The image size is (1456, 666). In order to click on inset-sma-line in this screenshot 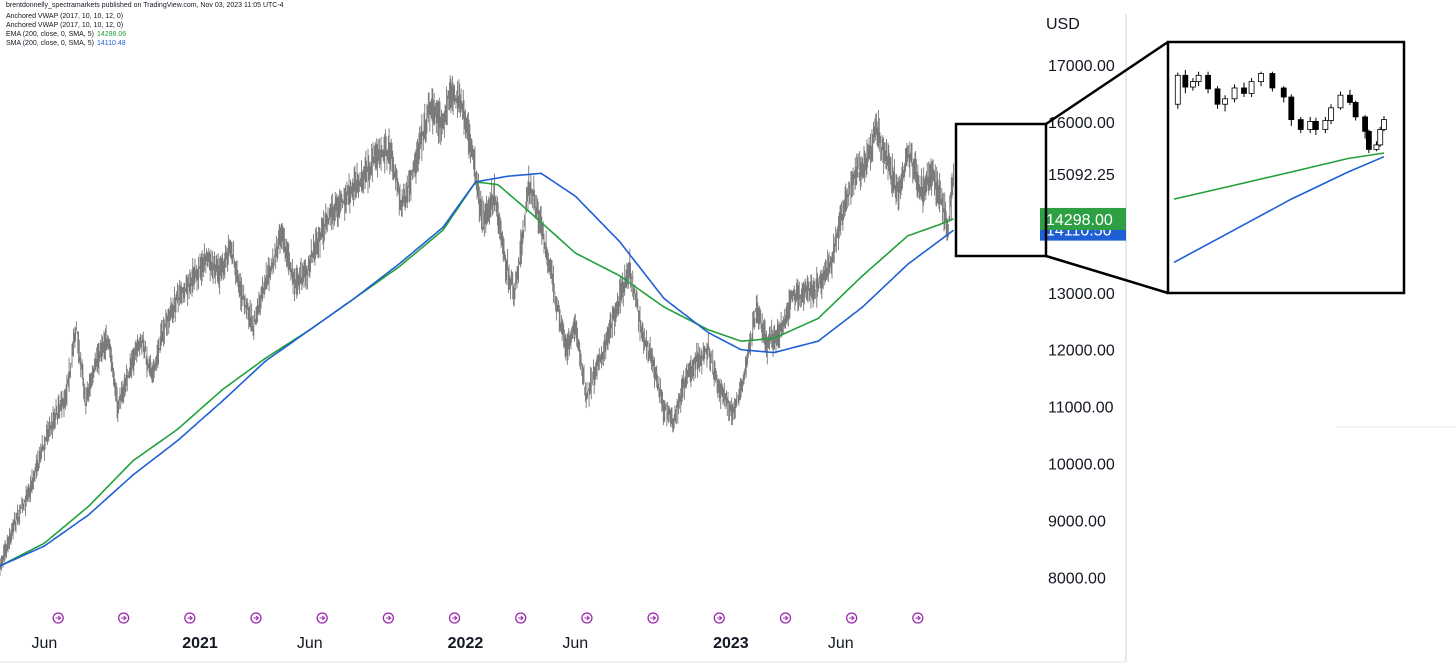, I will do `click(1279, 209)`.